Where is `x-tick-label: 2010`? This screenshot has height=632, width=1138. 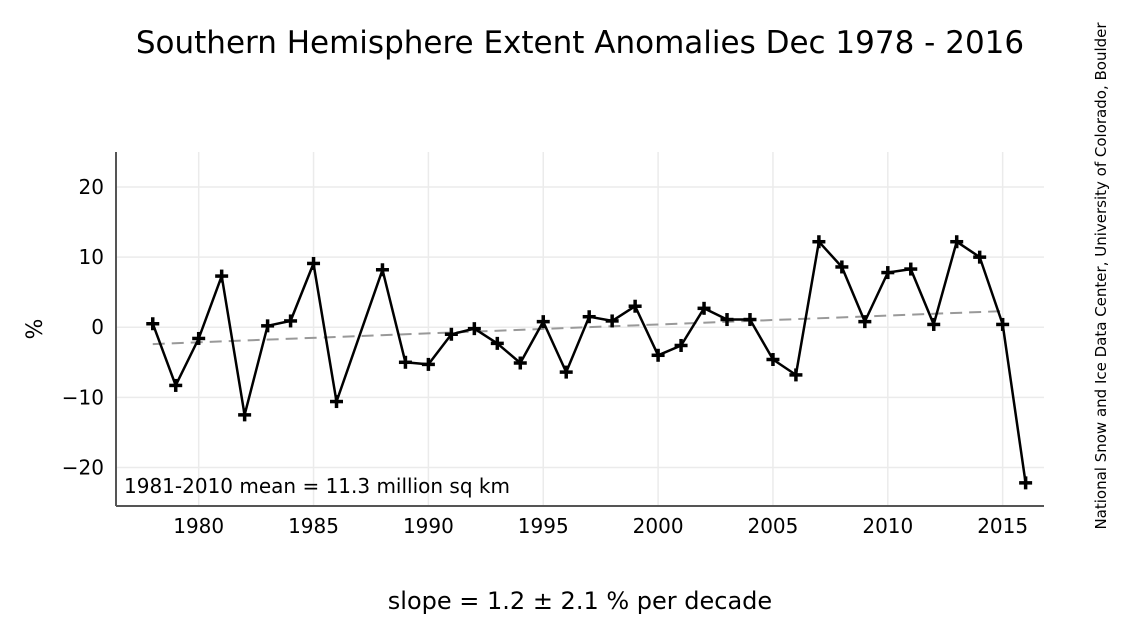 x-tick-label: 2010 is located at coordinates (887, 526).